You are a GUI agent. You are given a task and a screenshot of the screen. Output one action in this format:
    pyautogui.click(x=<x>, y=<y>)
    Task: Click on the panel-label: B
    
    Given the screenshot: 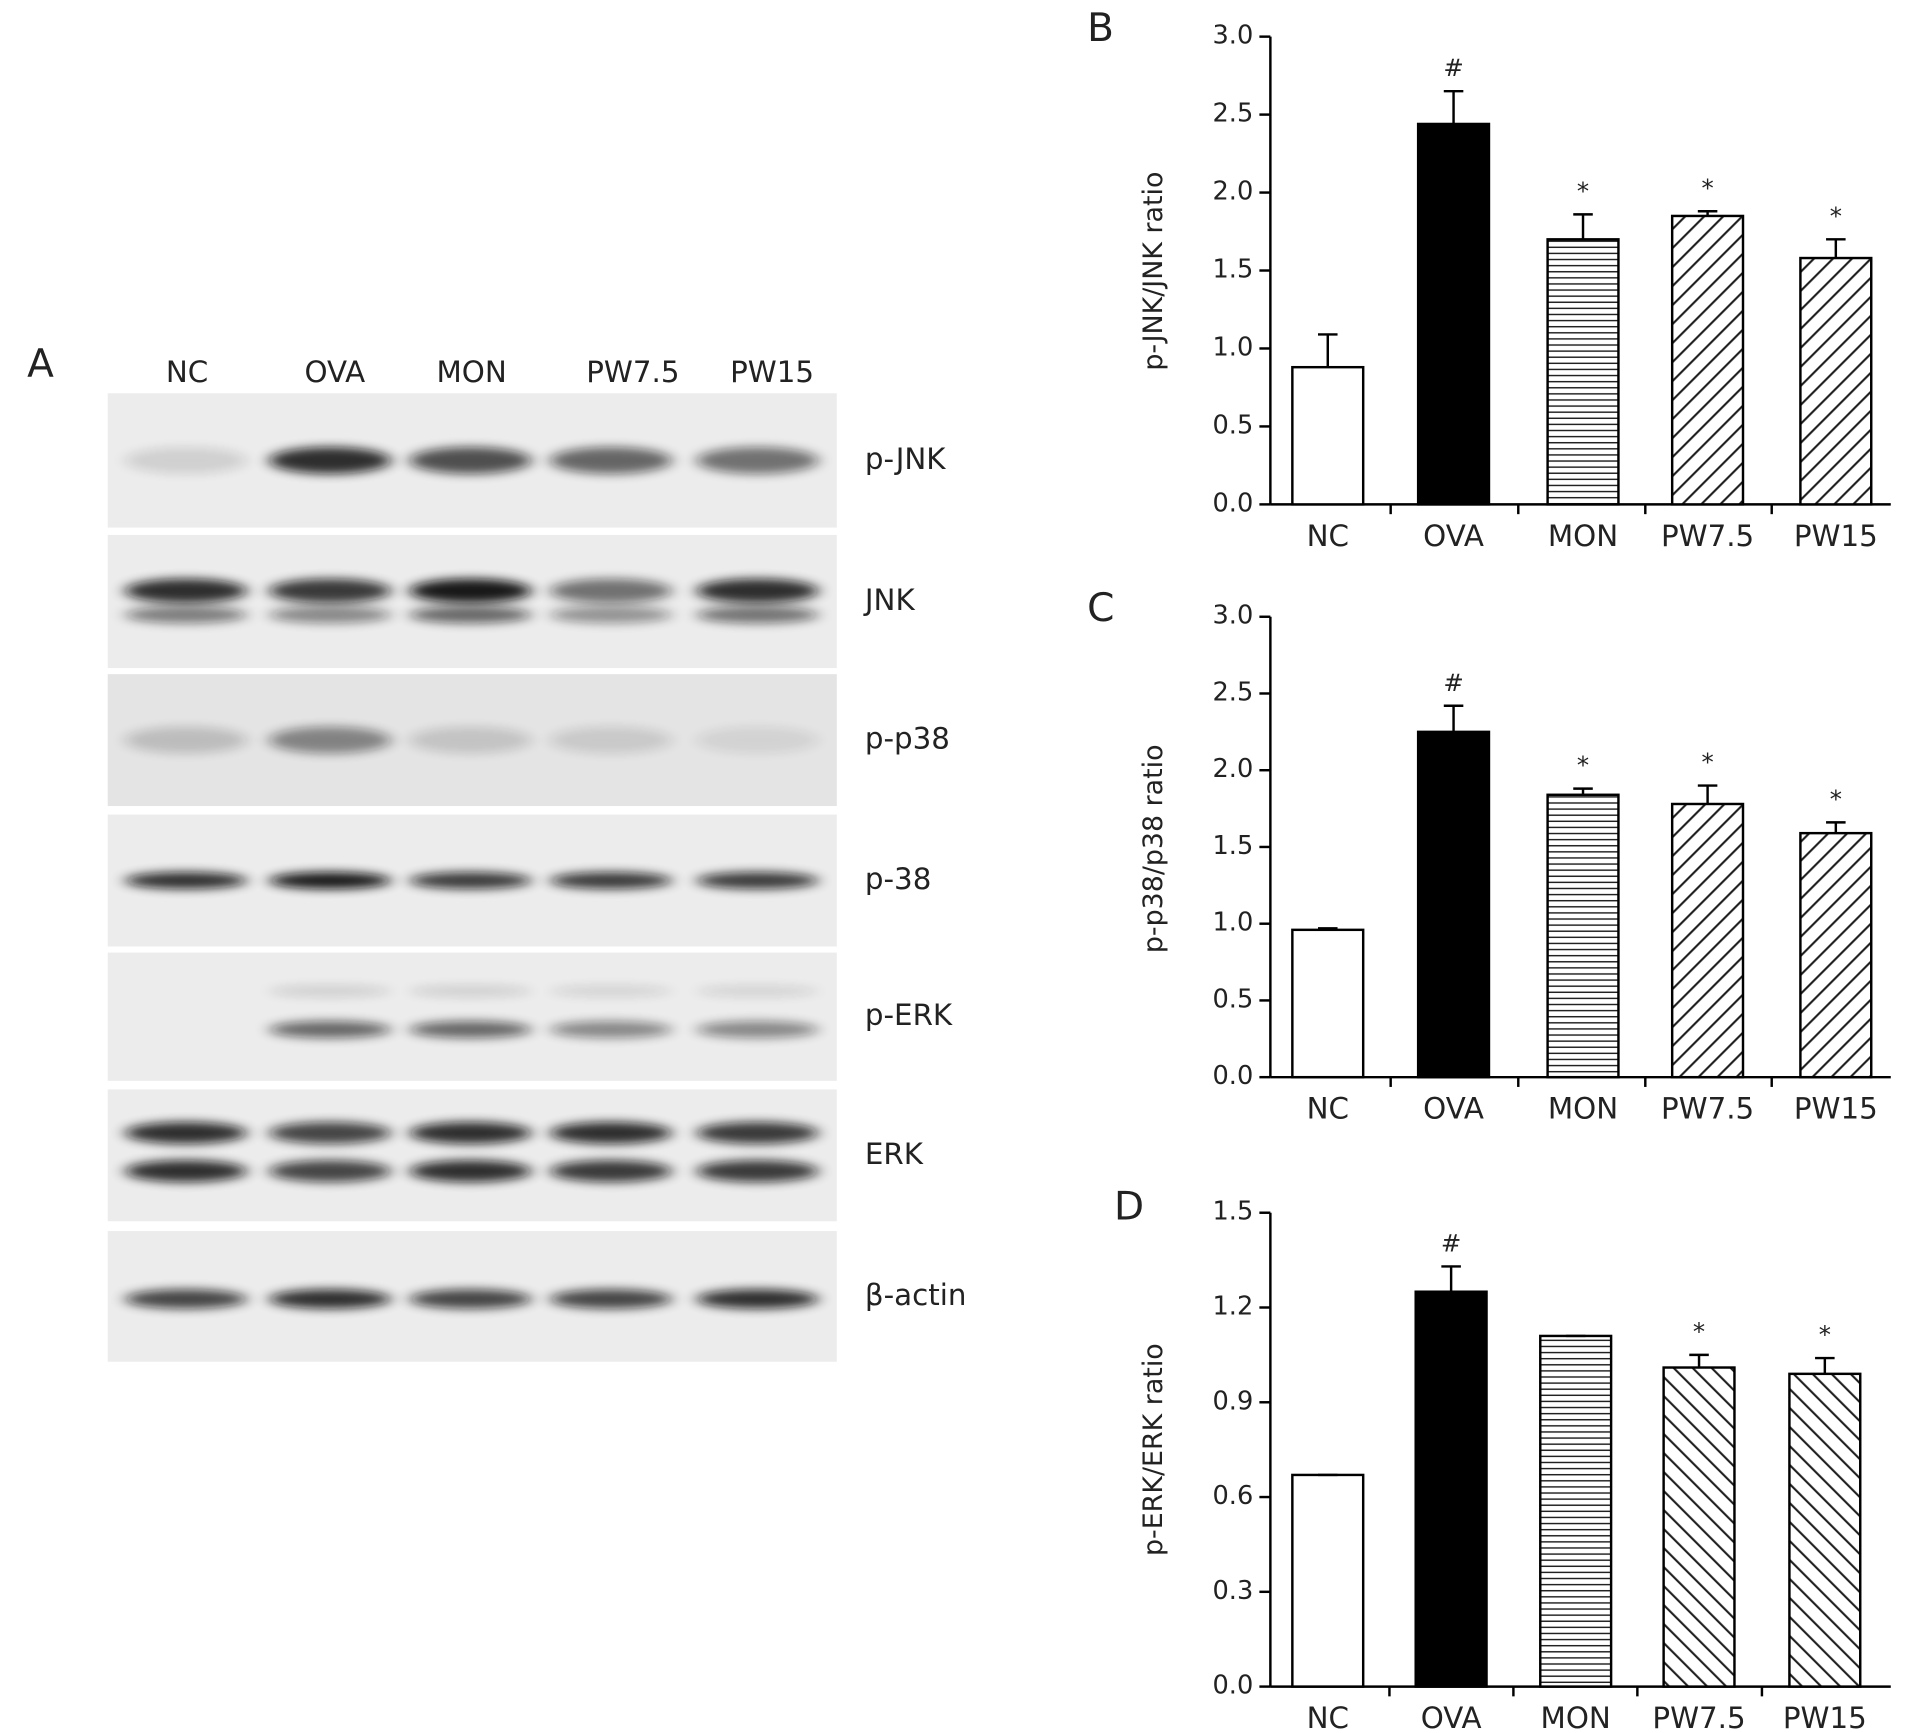 What is the action you would take?
    pyautogui.click(x=1100, y=28)
    